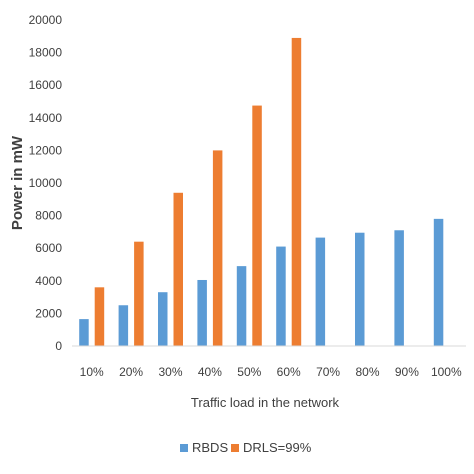 This screenshot has width=474, height=474. I want to click on x-tick-label: 20%, so click(131, 372).